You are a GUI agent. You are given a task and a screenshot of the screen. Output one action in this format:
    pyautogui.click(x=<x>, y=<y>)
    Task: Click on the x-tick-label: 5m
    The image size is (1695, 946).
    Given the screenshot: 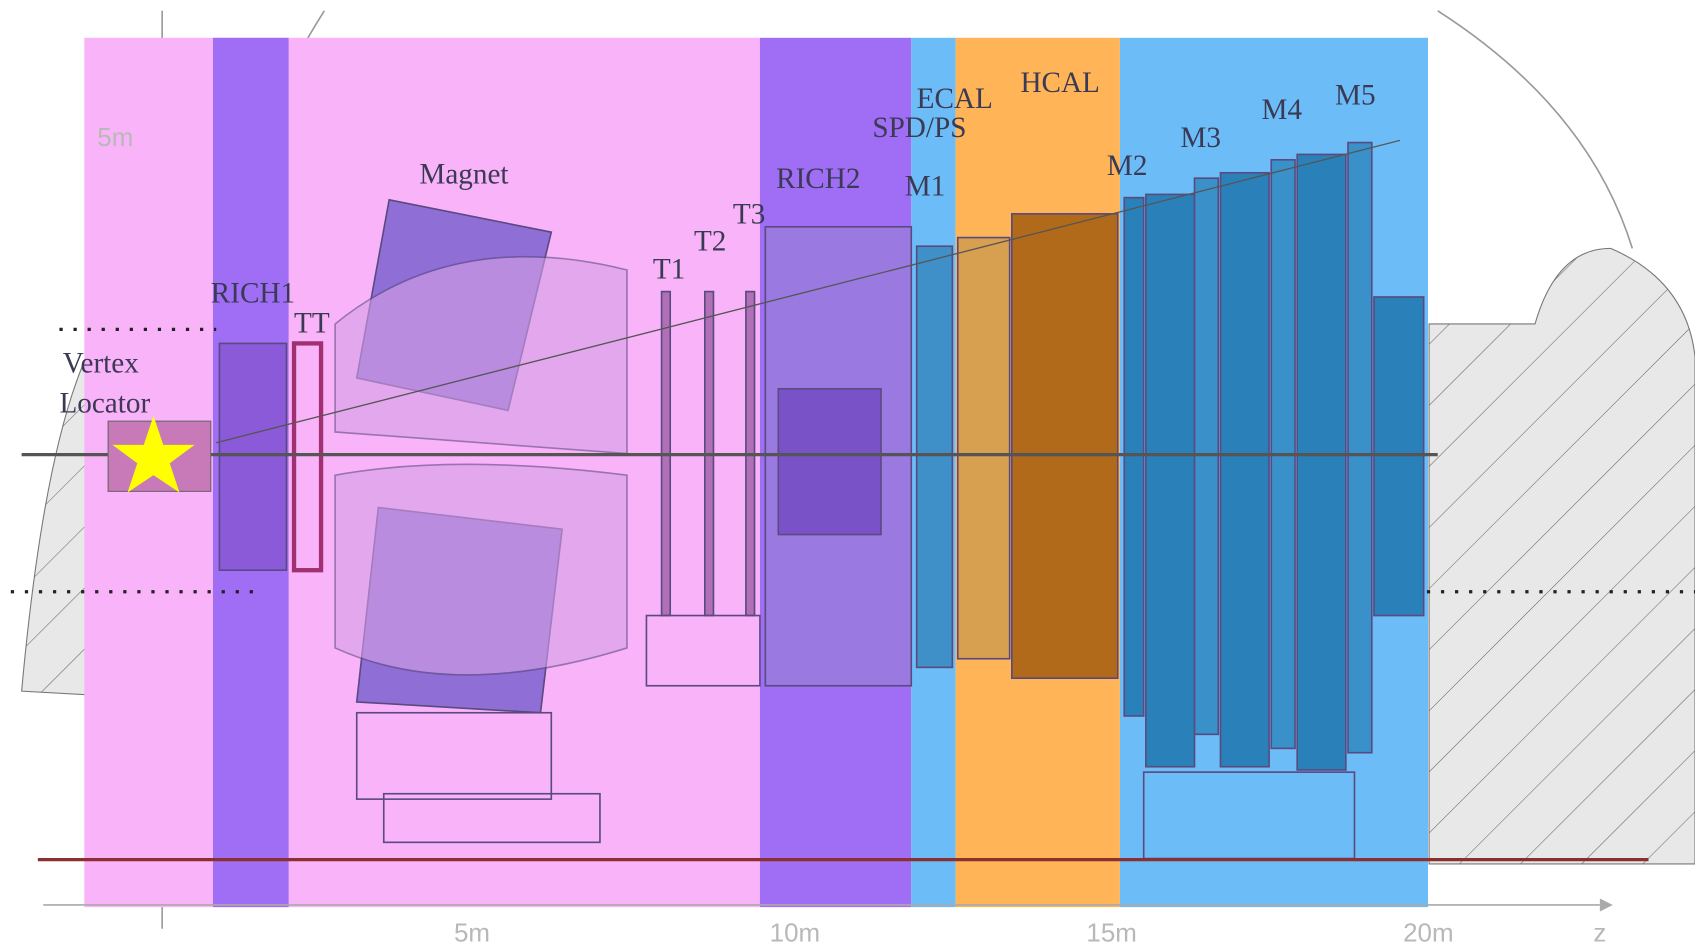 What is the action you would take?
    pyautogui.click(x=472, y=933)
    